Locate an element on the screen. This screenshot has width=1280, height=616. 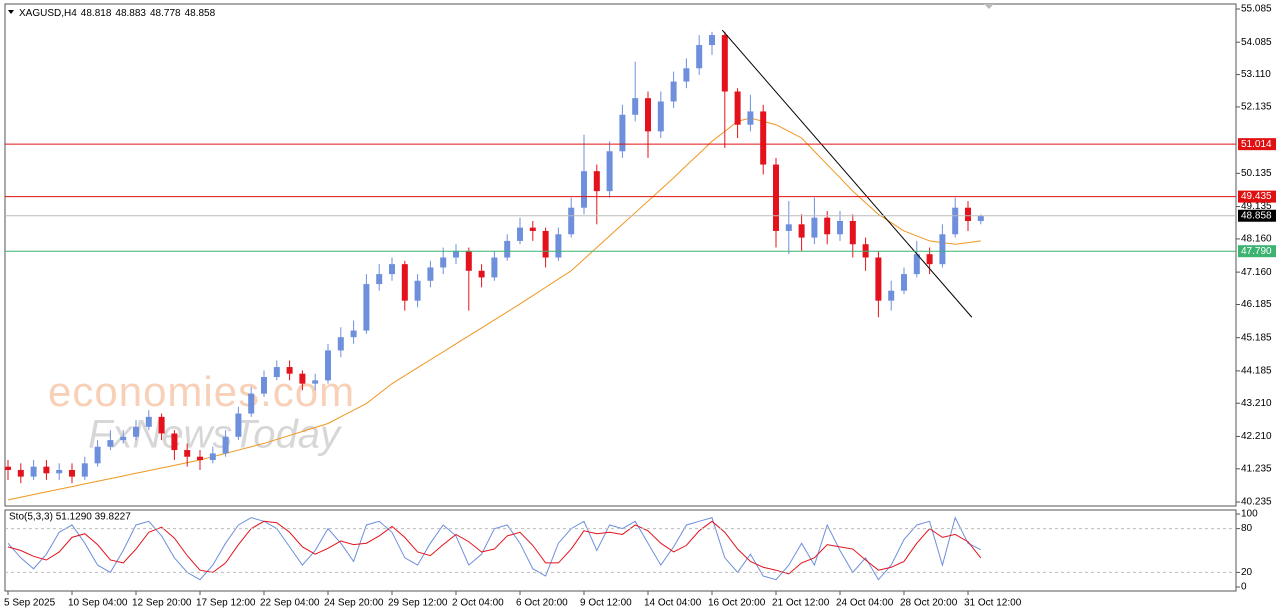
level-label: 47.790 is located at coordinates (1256, 251).